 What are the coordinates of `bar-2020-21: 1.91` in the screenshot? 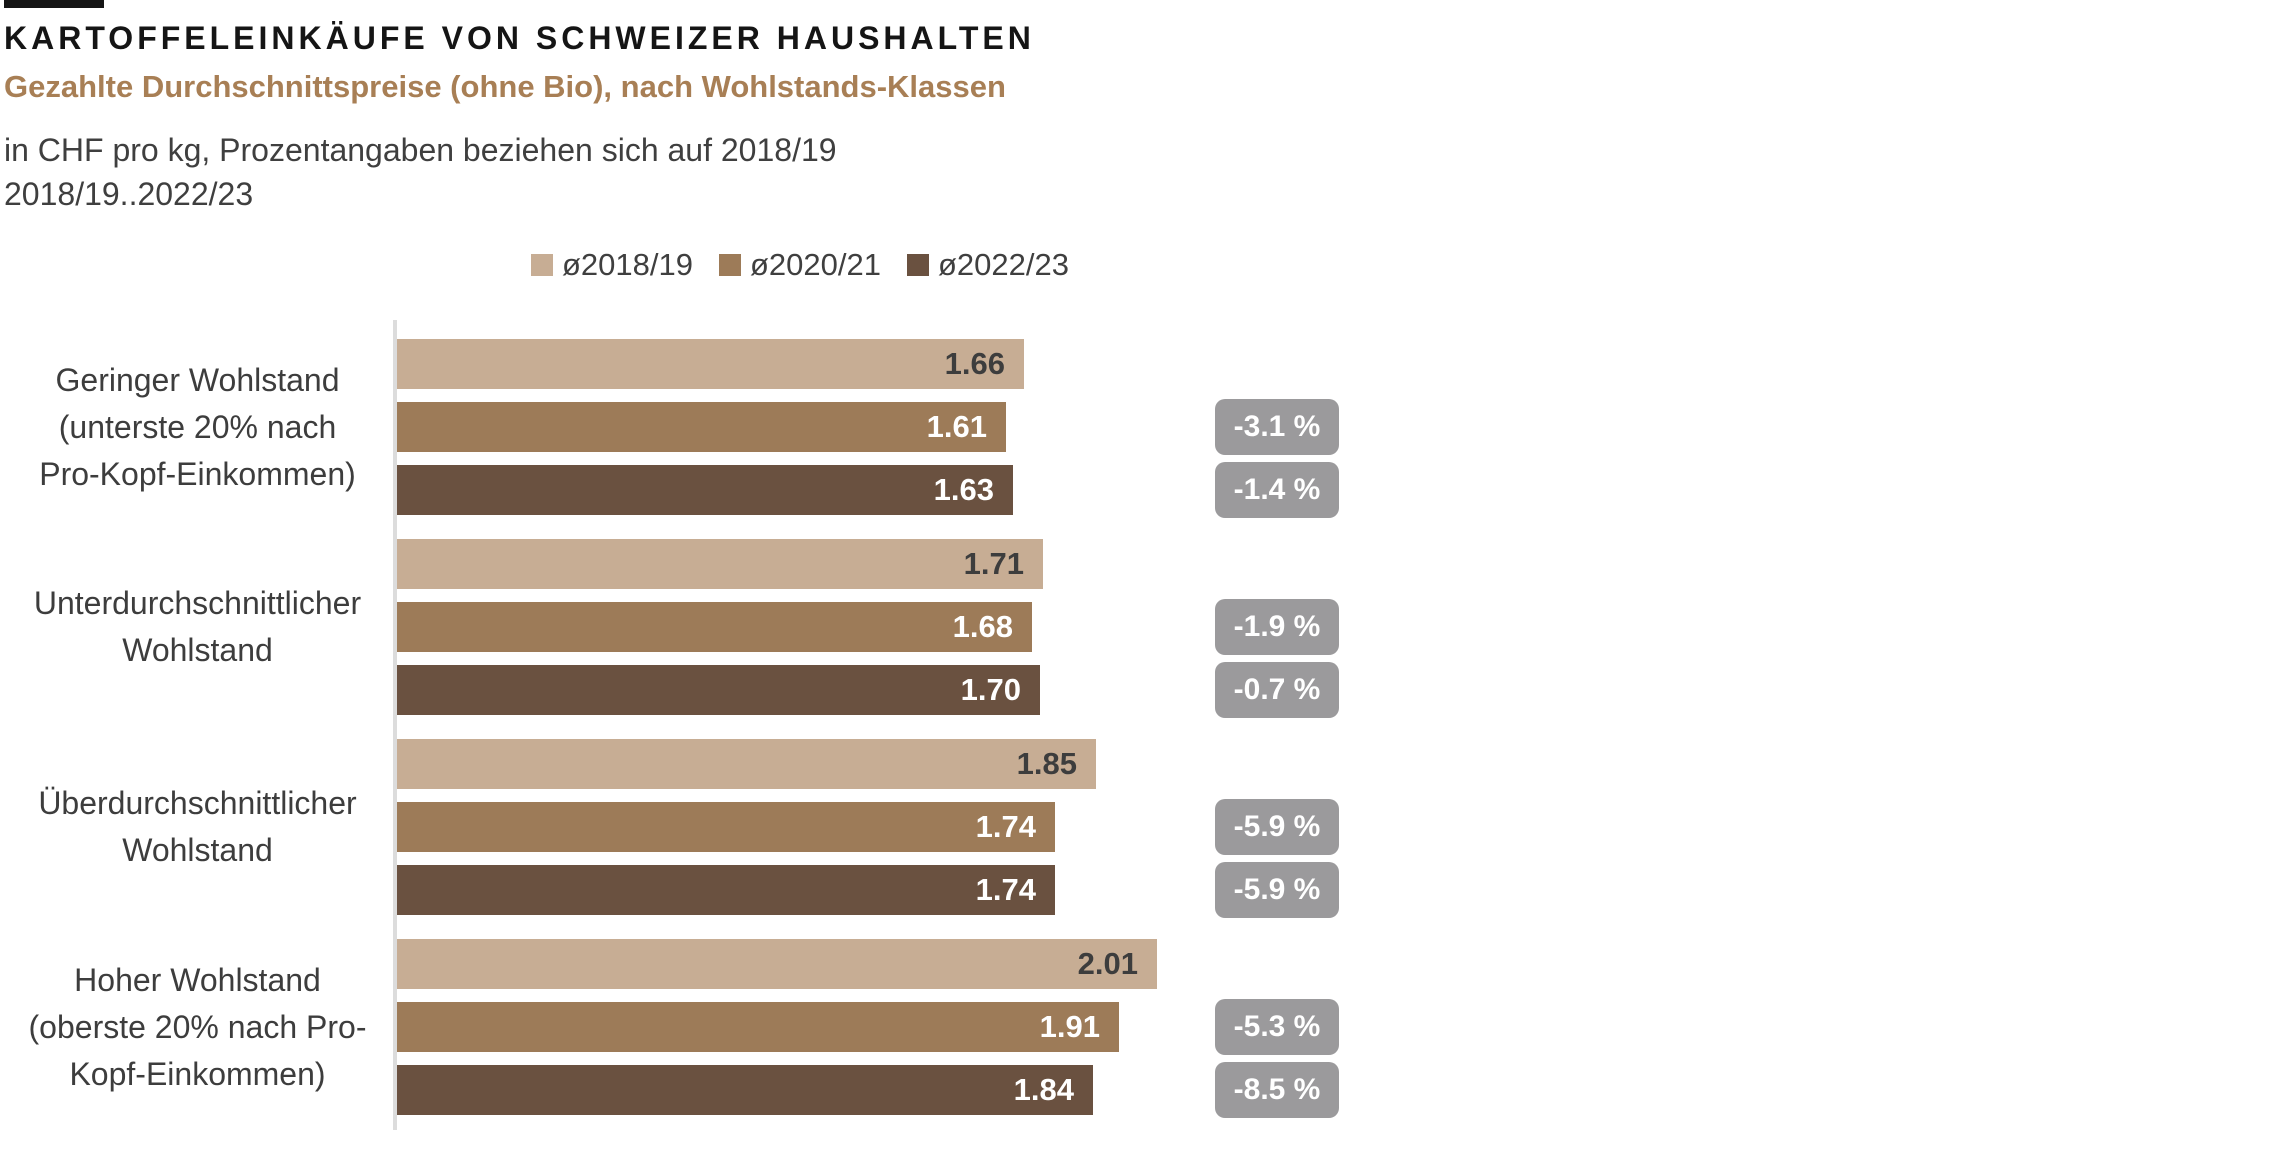 It's located at (758, 1027).